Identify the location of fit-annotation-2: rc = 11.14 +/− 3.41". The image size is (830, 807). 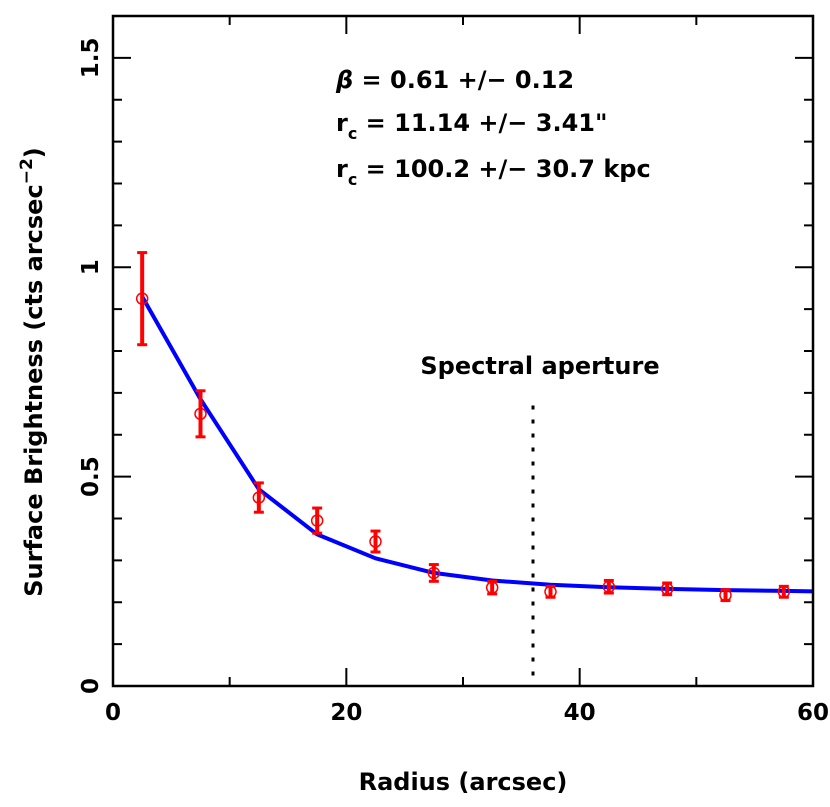
(471, 126).